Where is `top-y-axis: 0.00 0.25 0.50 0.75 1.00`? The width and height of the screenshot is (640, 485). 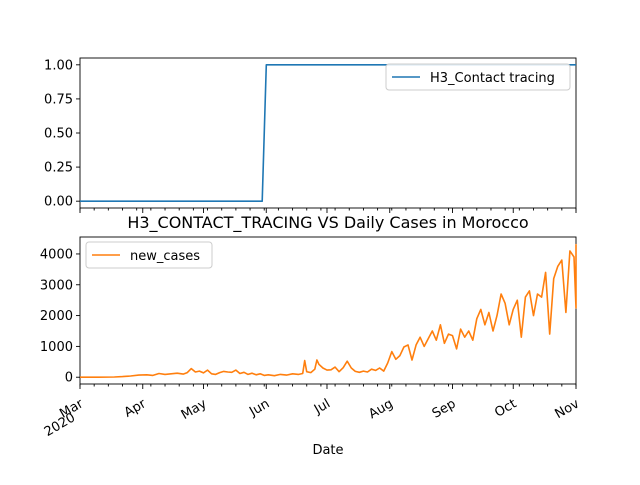 top-y-axis: 0.00 0.25 0.50 0.75 1.00 is located at coordinates (62, 134).